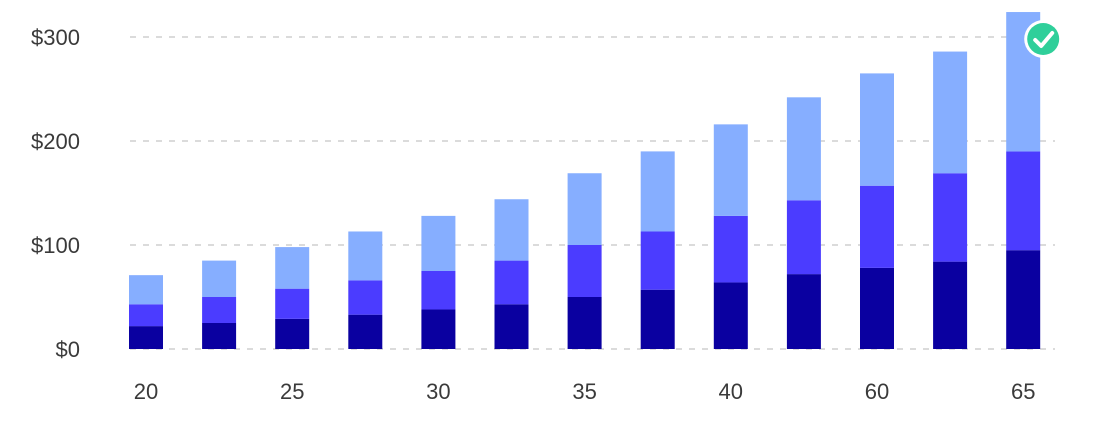  What do you see at coordinates (68, 349) in the screenshot?
I see `y-tick-label: $0` at bounding box center [68, 349].